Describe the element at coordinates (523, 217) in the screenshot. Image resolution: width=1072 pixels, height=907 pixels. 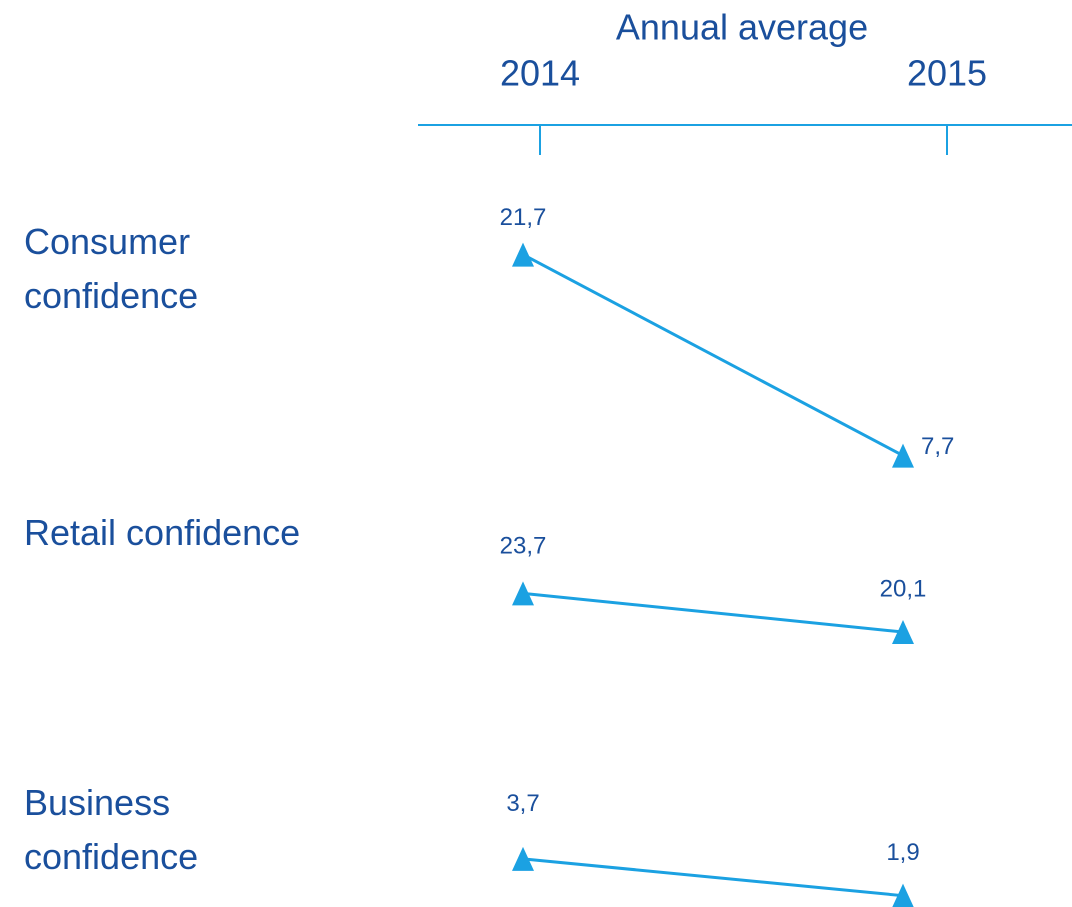
I see `value-label: 21,7` at that location.